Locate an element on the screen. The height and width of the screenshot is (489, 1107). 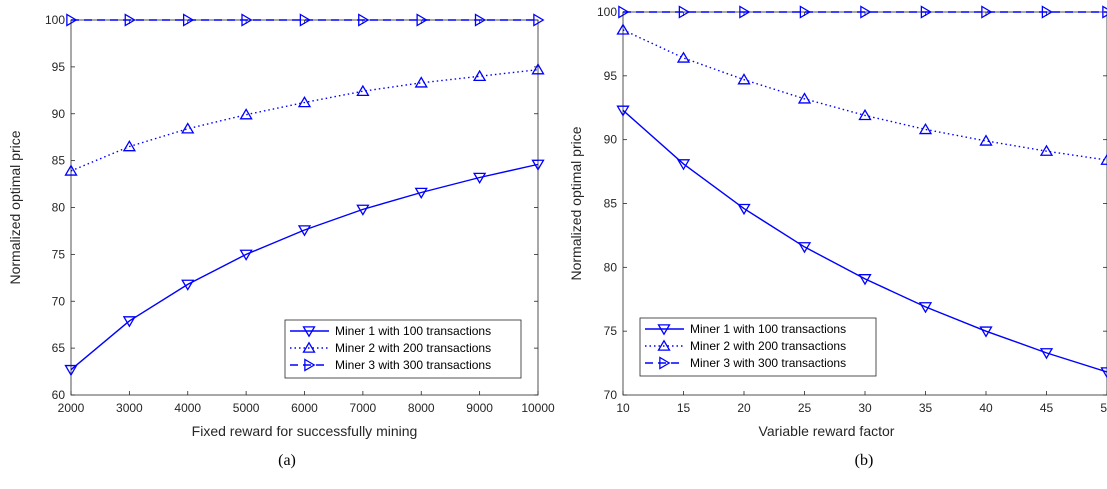
x-tick-label: 2000 is located at coordinates (71, 408).